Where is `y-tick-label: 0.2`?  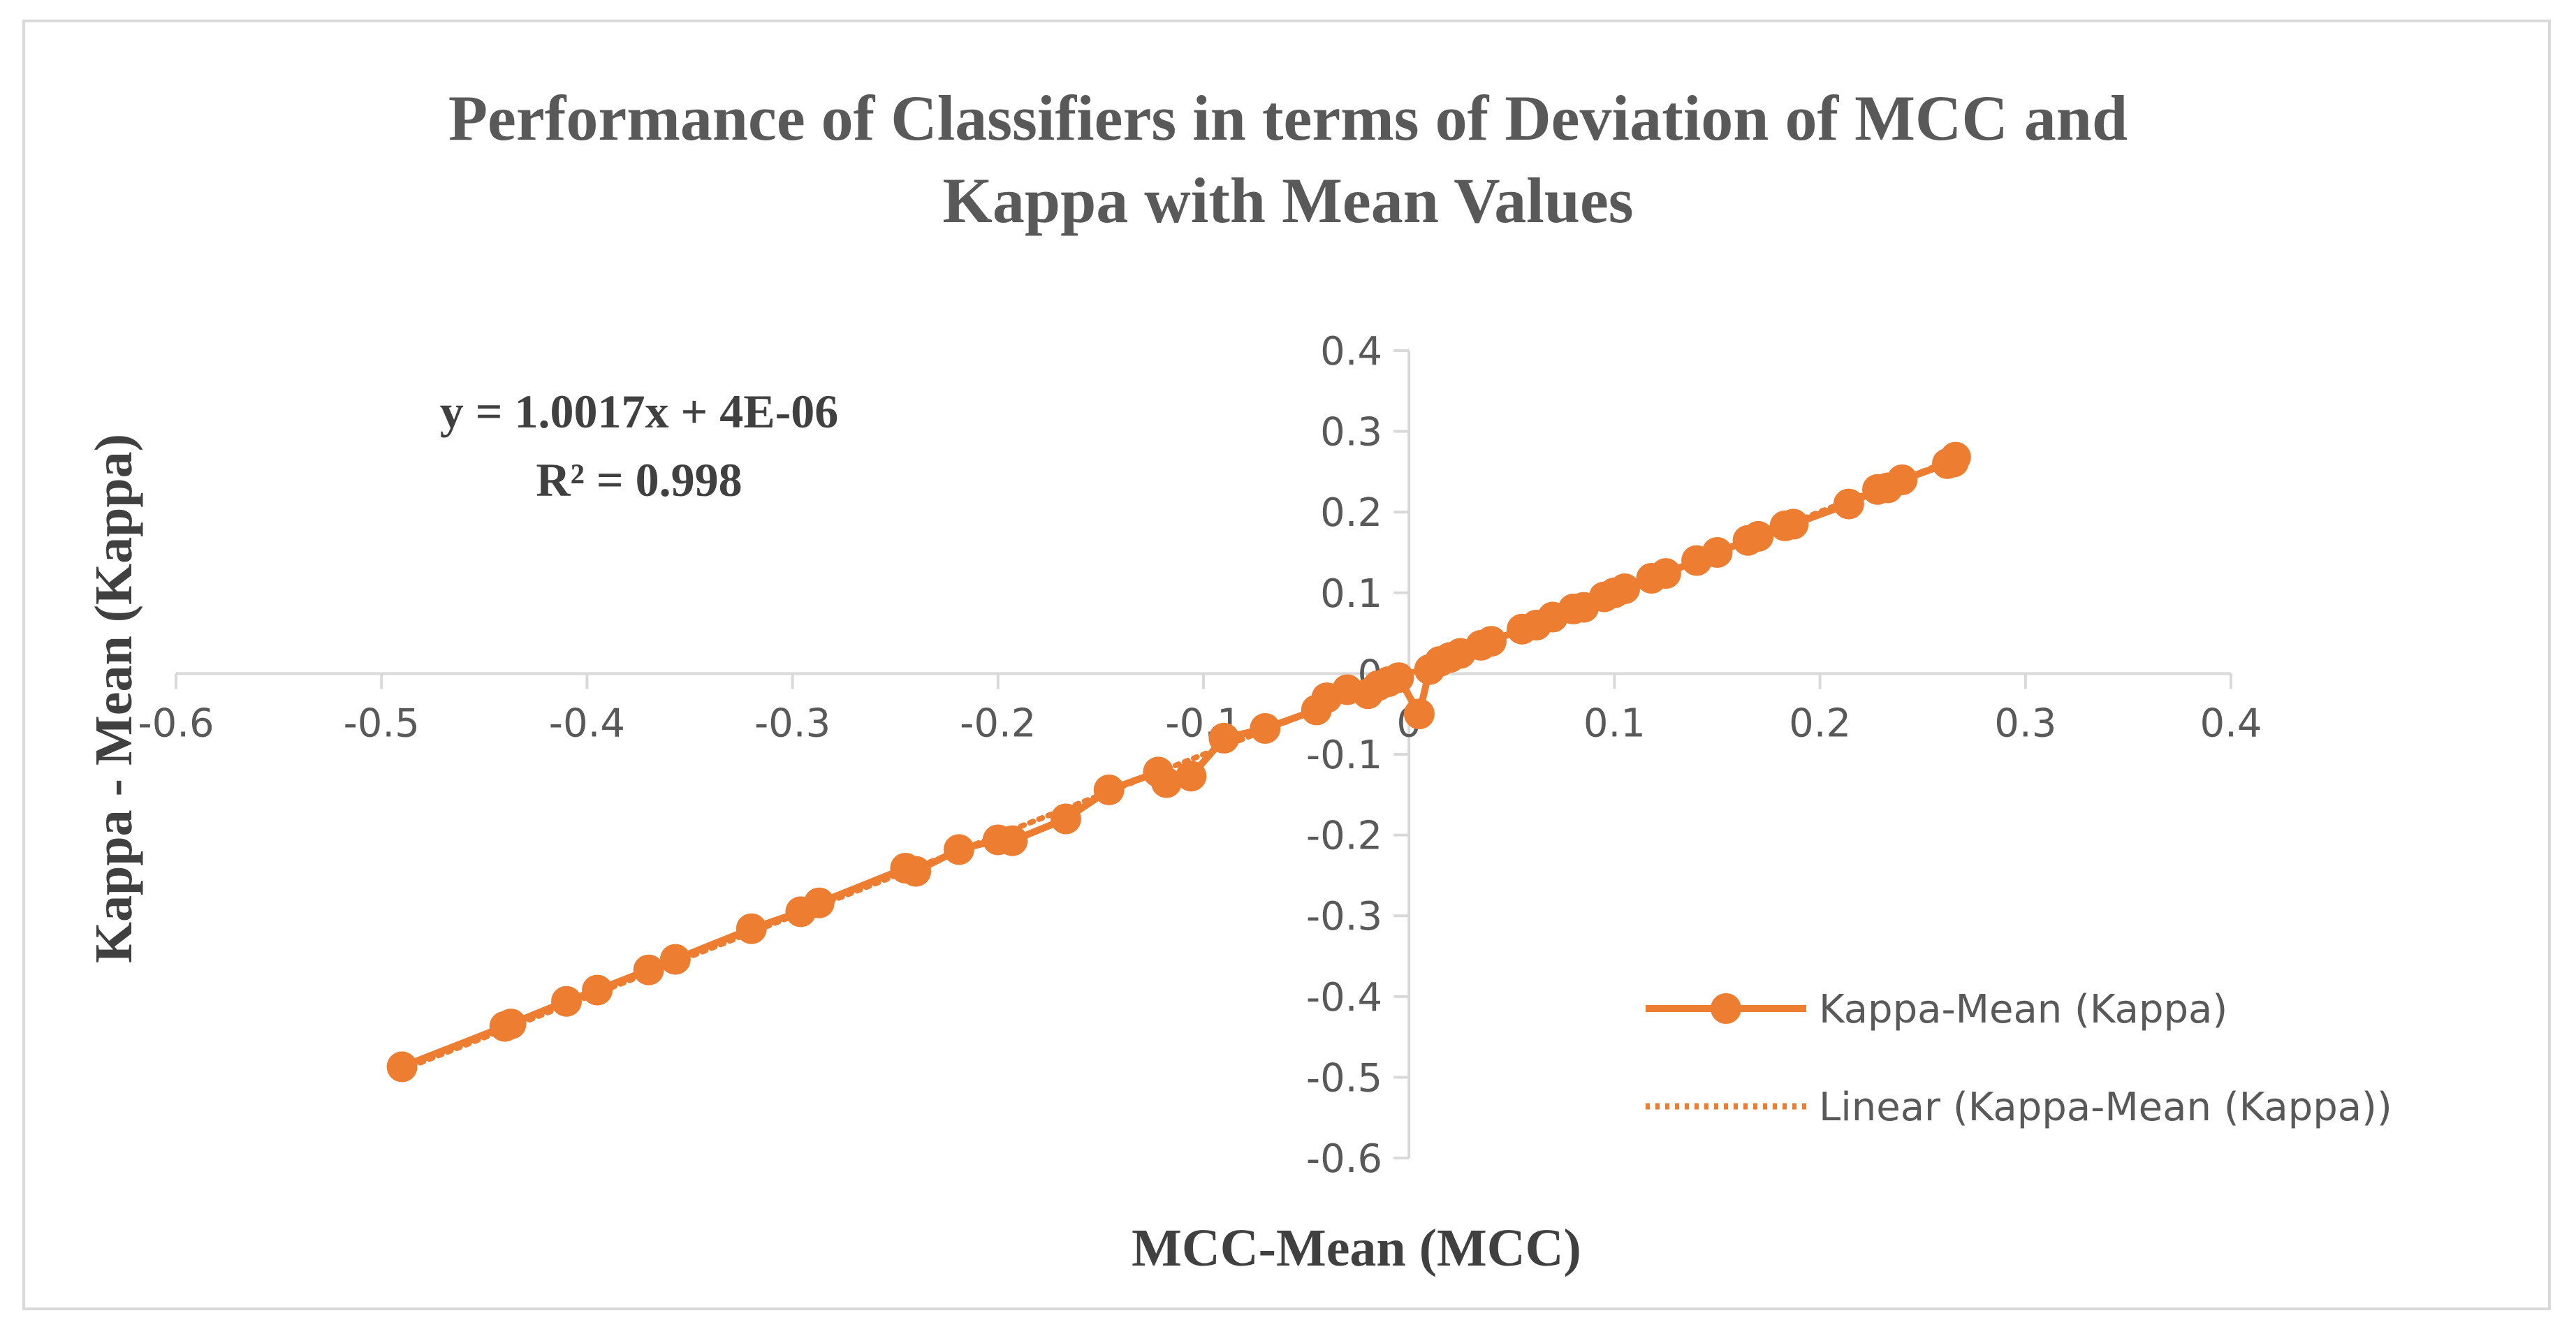 y-tick-label: 0.2 is located at coordinates (1351, 513).